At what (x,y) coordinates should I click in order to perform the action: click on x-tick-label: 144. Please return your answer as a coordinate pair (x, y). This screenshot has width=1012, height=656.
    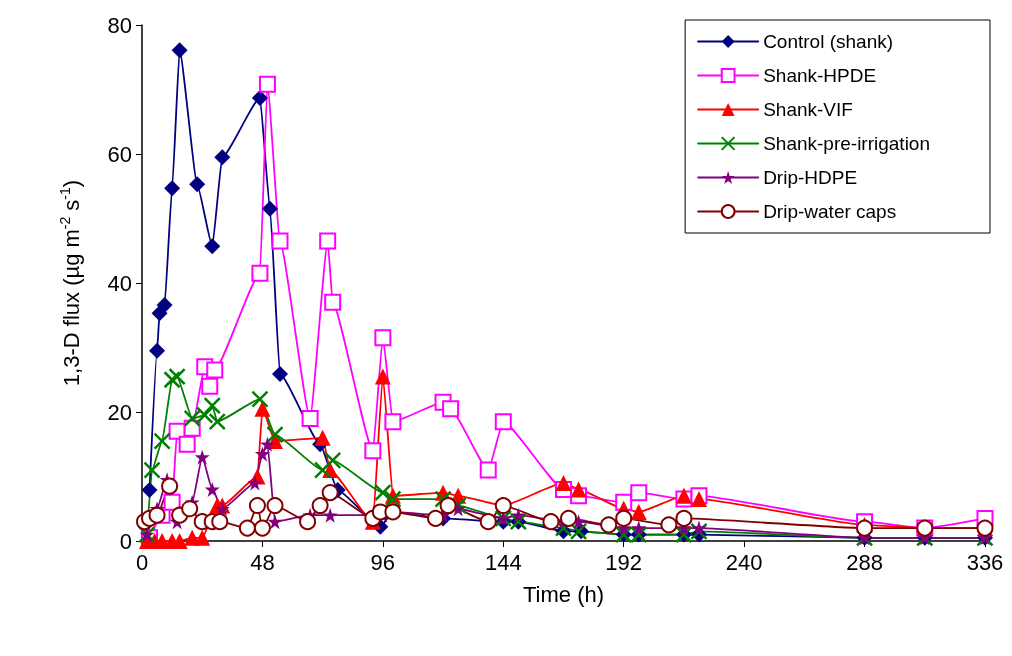
    Looking at the image, I should click on (503, 562).